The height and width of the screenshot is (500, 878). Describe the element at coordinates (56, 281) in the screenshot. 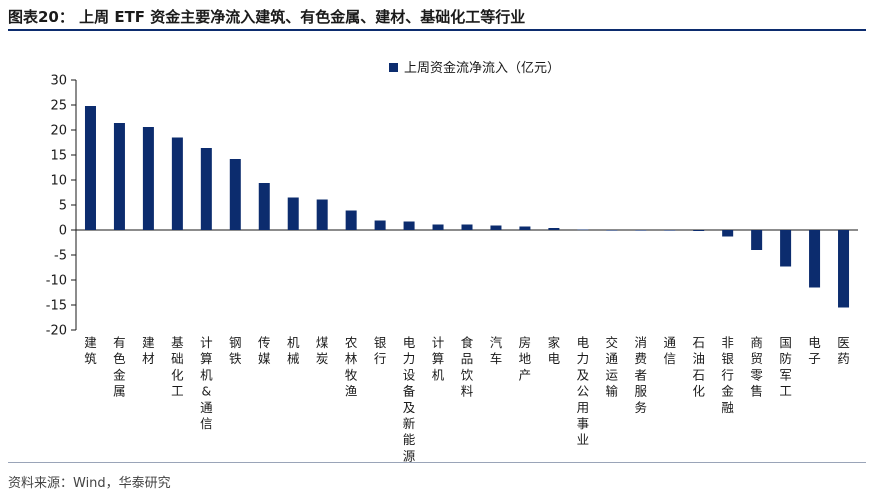

I see `y-tick-label: -10` at that location.